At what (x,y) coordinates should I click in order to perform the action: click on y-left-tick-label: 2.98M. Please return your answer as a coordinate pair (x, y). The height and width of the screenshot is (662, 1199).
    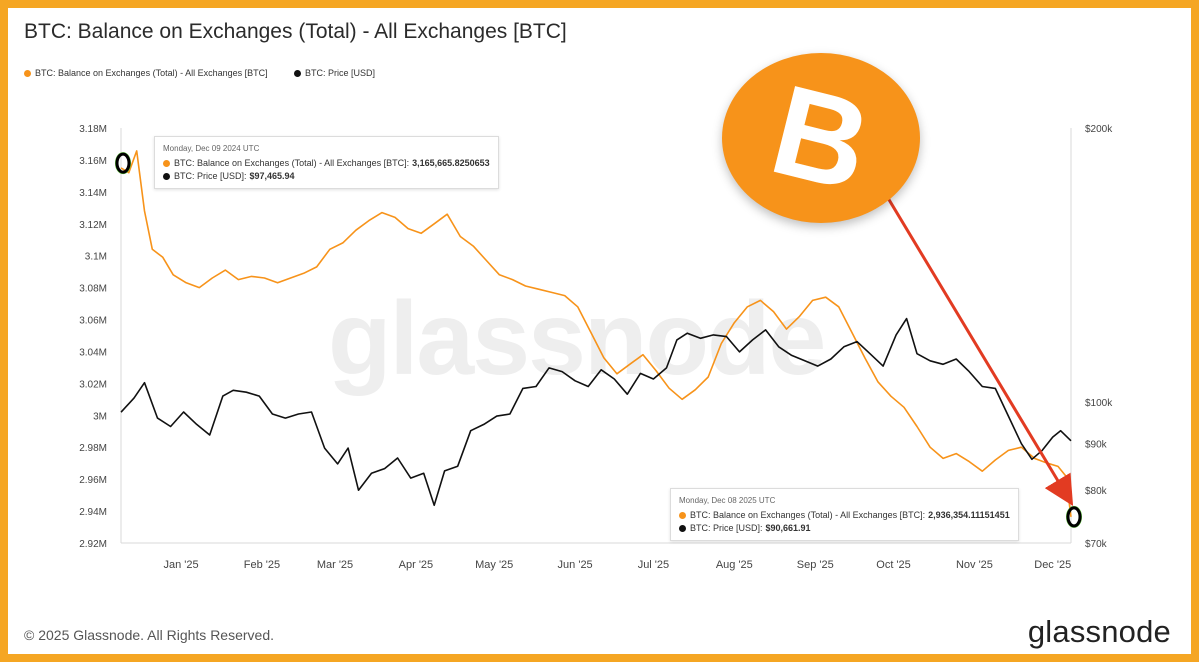
    Looking at the image, I should click on (93, 448).